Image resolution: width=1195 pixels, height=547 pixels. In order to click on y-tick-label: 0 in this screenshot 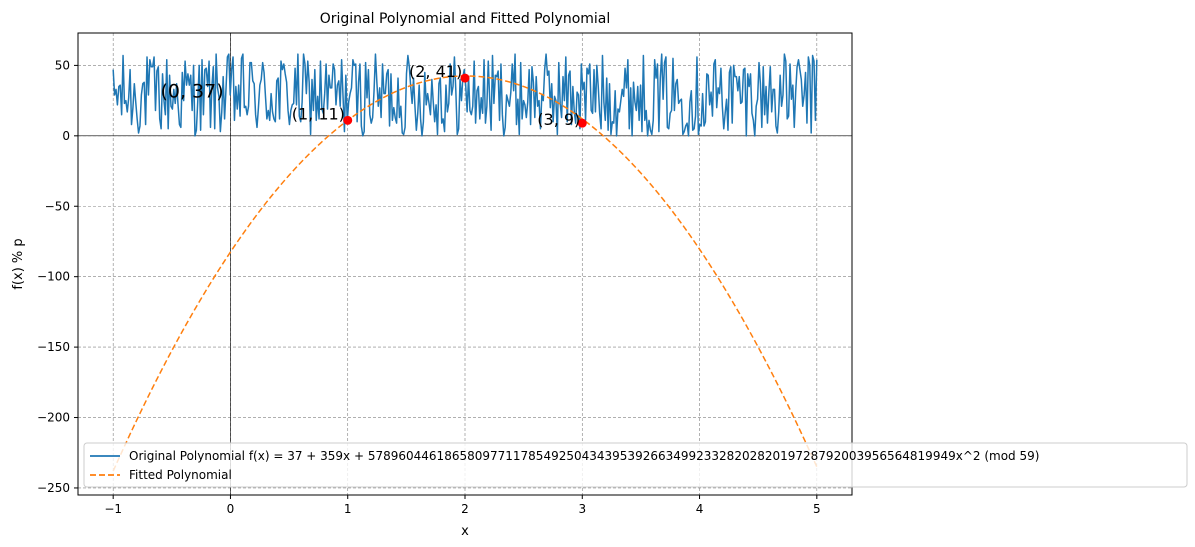, I will do `click(66, 136)`.